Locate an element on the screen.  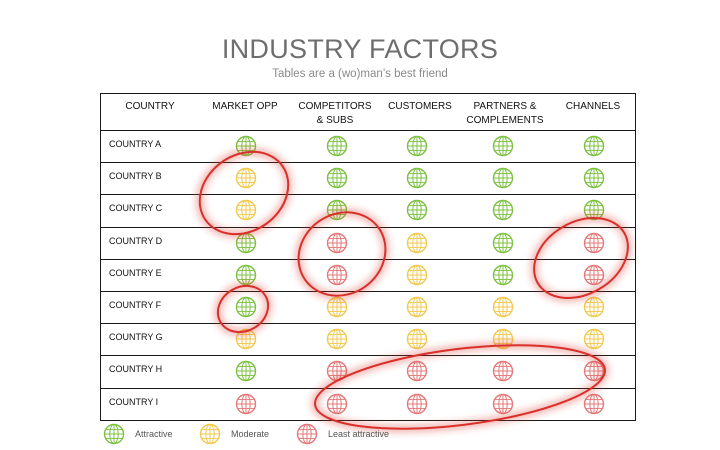
header-col-1: COMPETITORS & SUBS is located at coordinates (335, 114).